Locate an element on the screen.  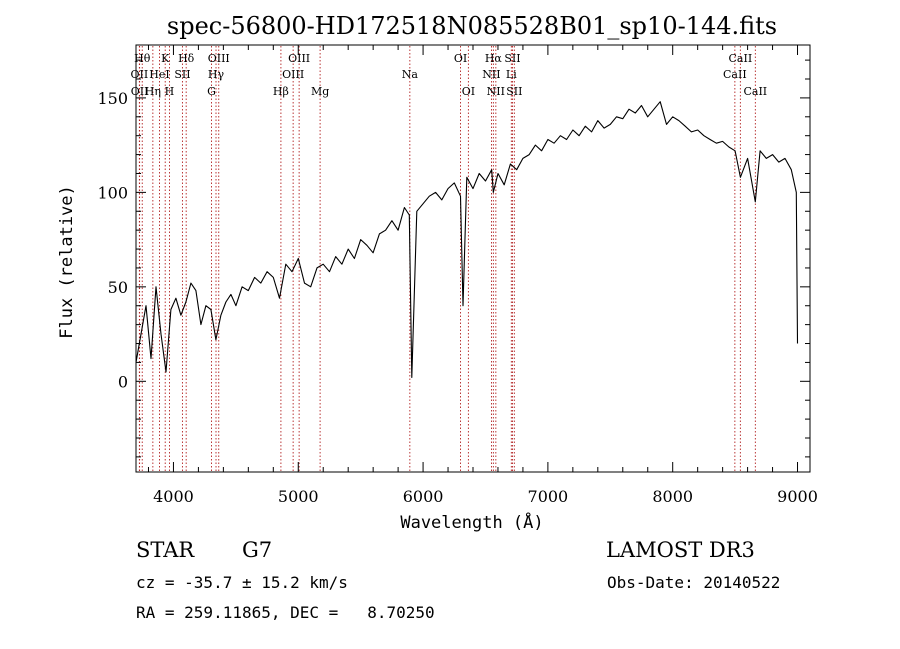
line-marker-label-24: SII is located at coordinates (514, 91).